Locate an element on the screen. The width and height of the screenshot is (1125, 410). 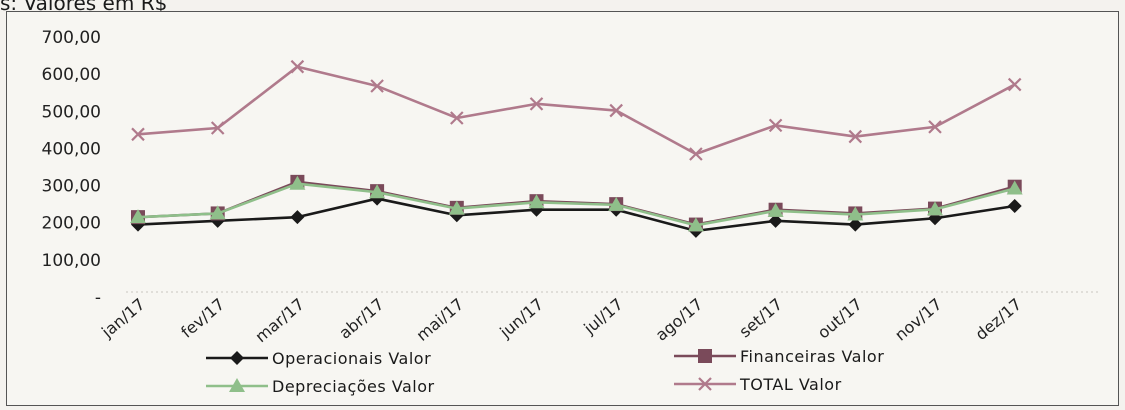
y-tick-label: 100,00 is located at coordinates (71, 261).